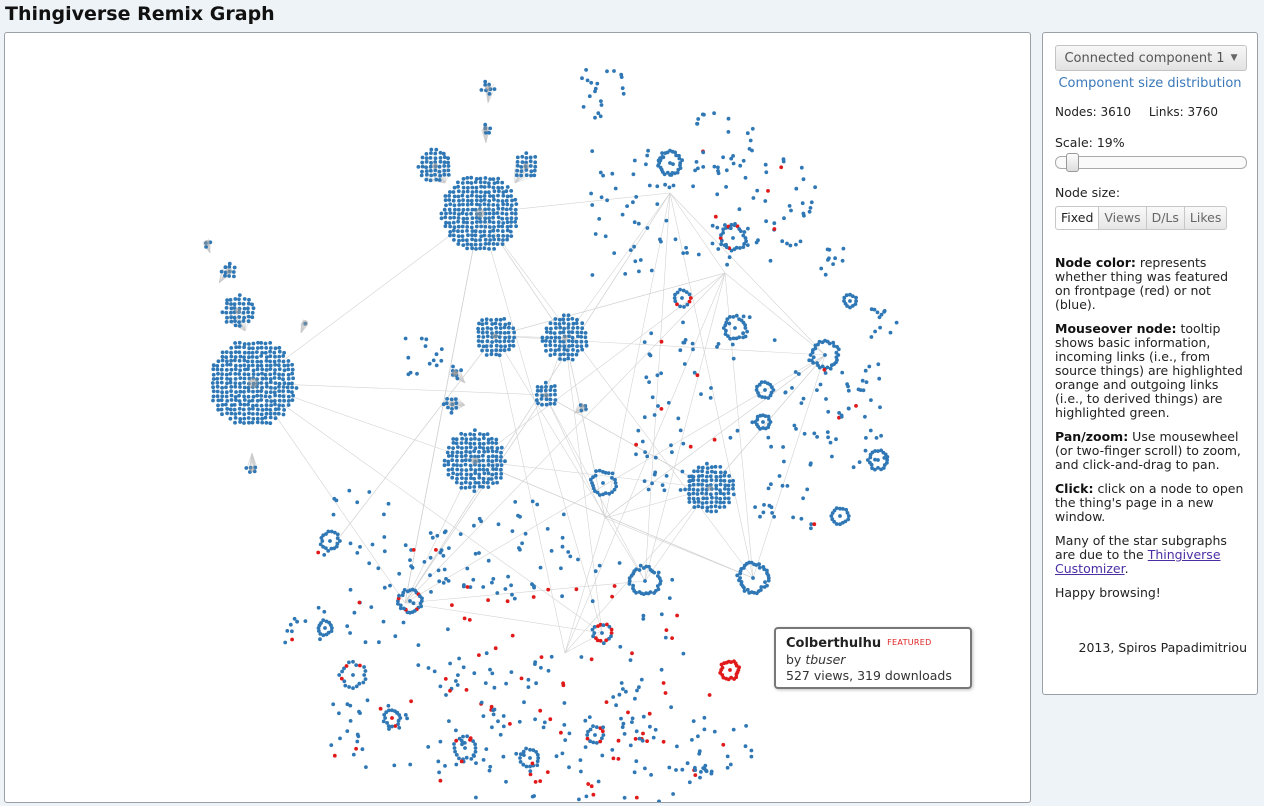  What do you see at coordinates (1165, 218) in the screenshot?
I see `node-size-dls-button: D/Ls` at bounding box center [1165, 218].